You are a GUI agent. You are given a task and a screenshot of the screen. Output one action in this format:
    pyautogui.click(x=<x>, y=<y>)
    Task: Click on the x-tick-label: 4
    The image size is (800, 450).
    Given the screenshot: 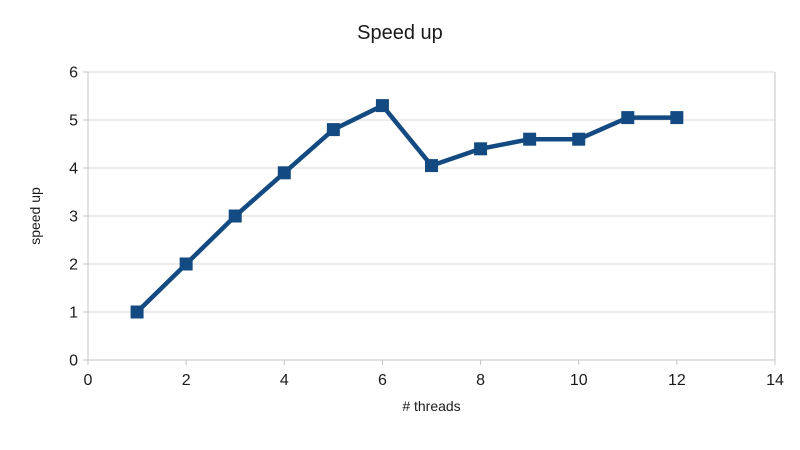 What is the action you would take?
    pyautogui.click(x=284, y=380)
    